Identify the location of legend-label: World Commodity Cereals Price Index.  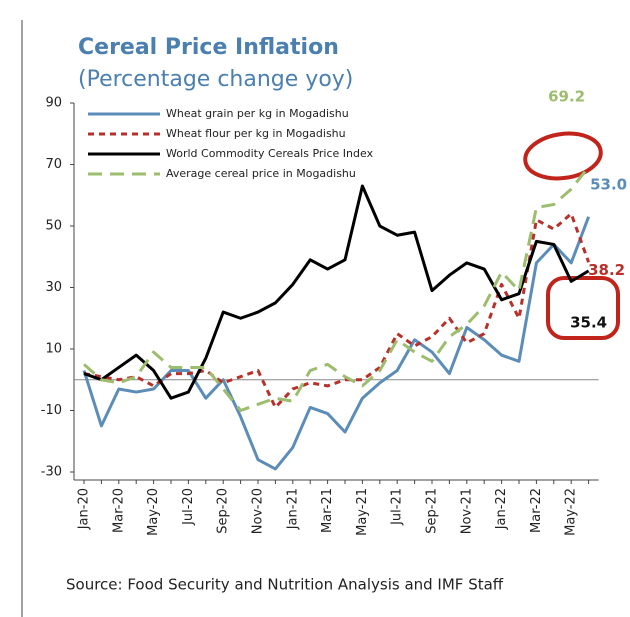
(270, 153).